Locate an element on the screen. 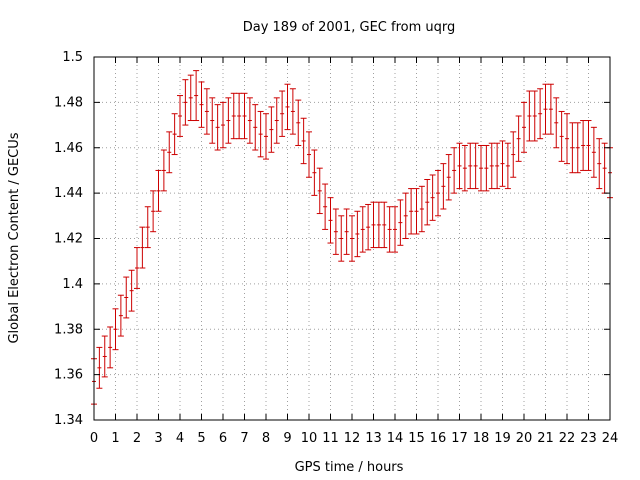  x-tick-label: 23 is located at coordinates (588, 438).